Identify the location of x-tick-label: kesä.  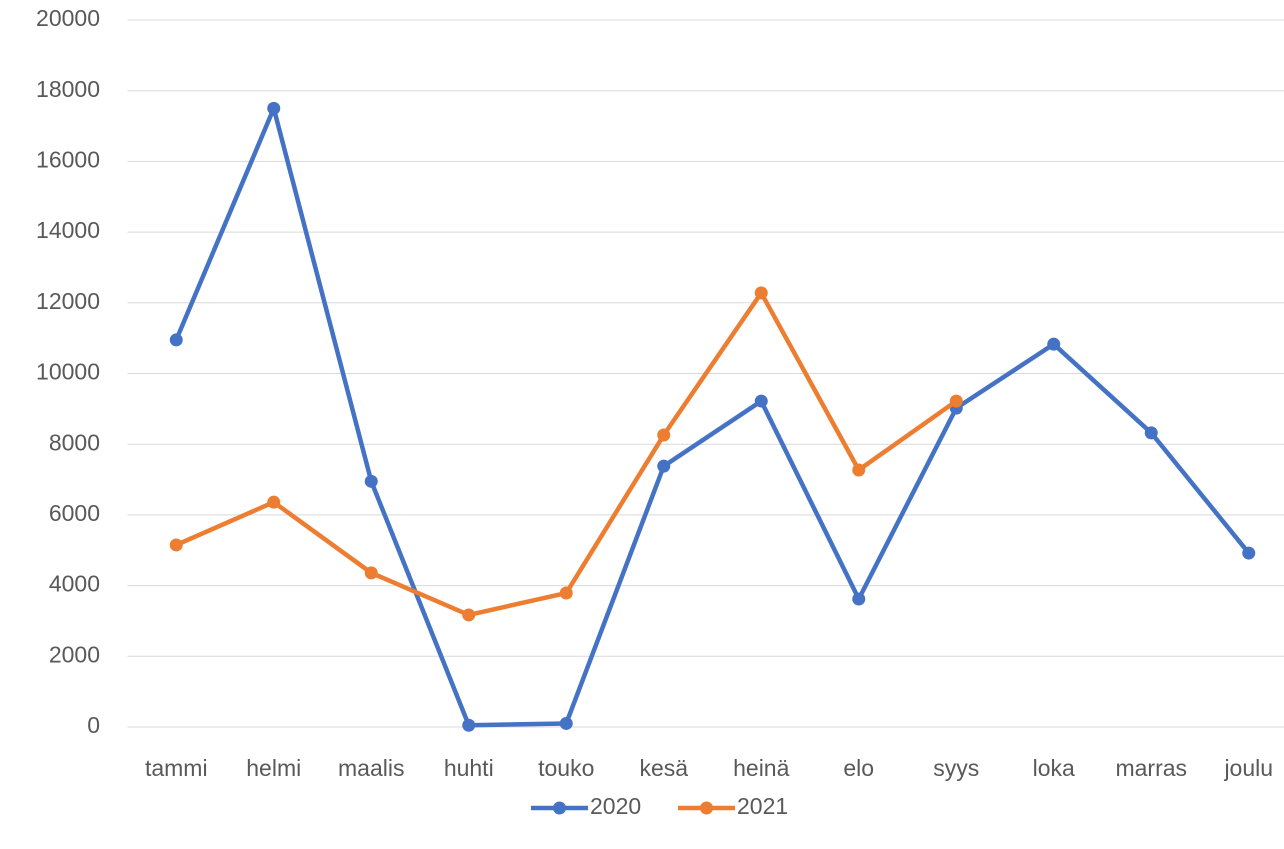
(663, 768).